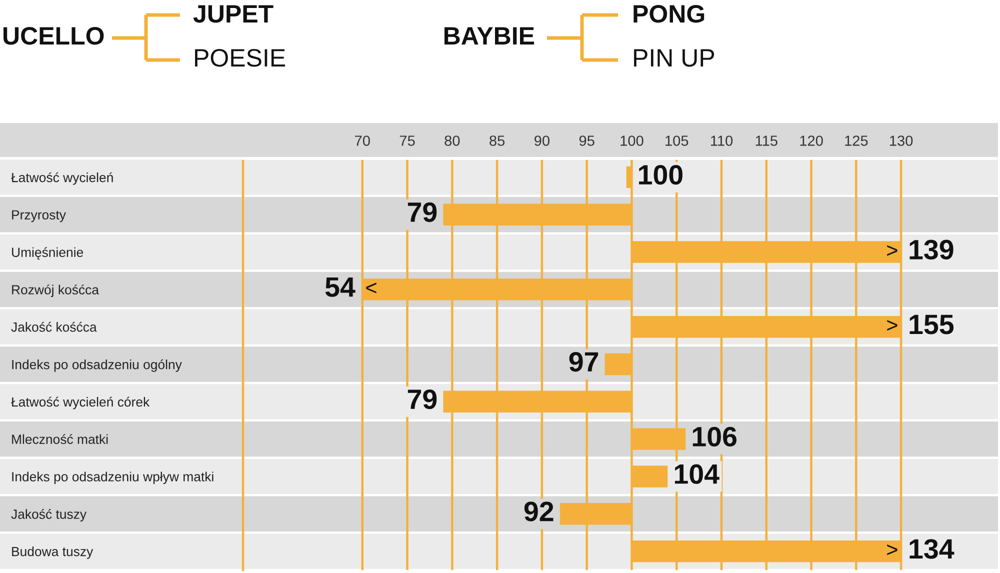 The height and width of the screenshot is (573, 1000). What do you see at coordinates (240, 58) in the screenshot?
I see `text: POESIE` at bounding box center [240, 58].